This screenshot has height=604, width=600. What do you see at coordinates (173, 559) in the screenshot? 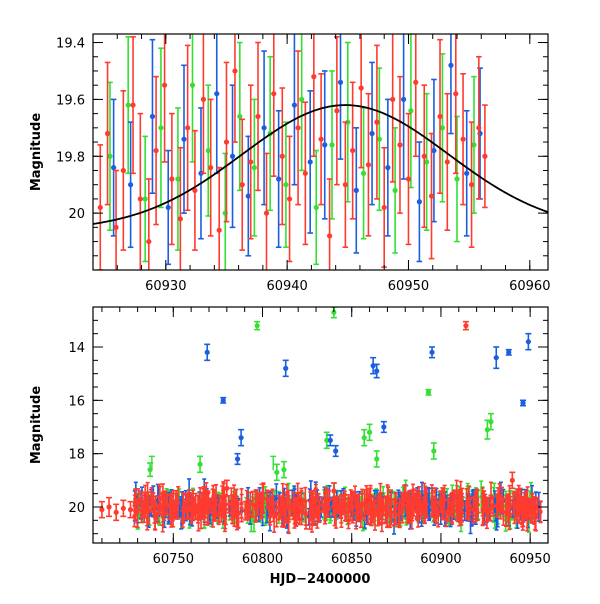
I see `x-tick-label: 60750` at bounding box center [173, 559].